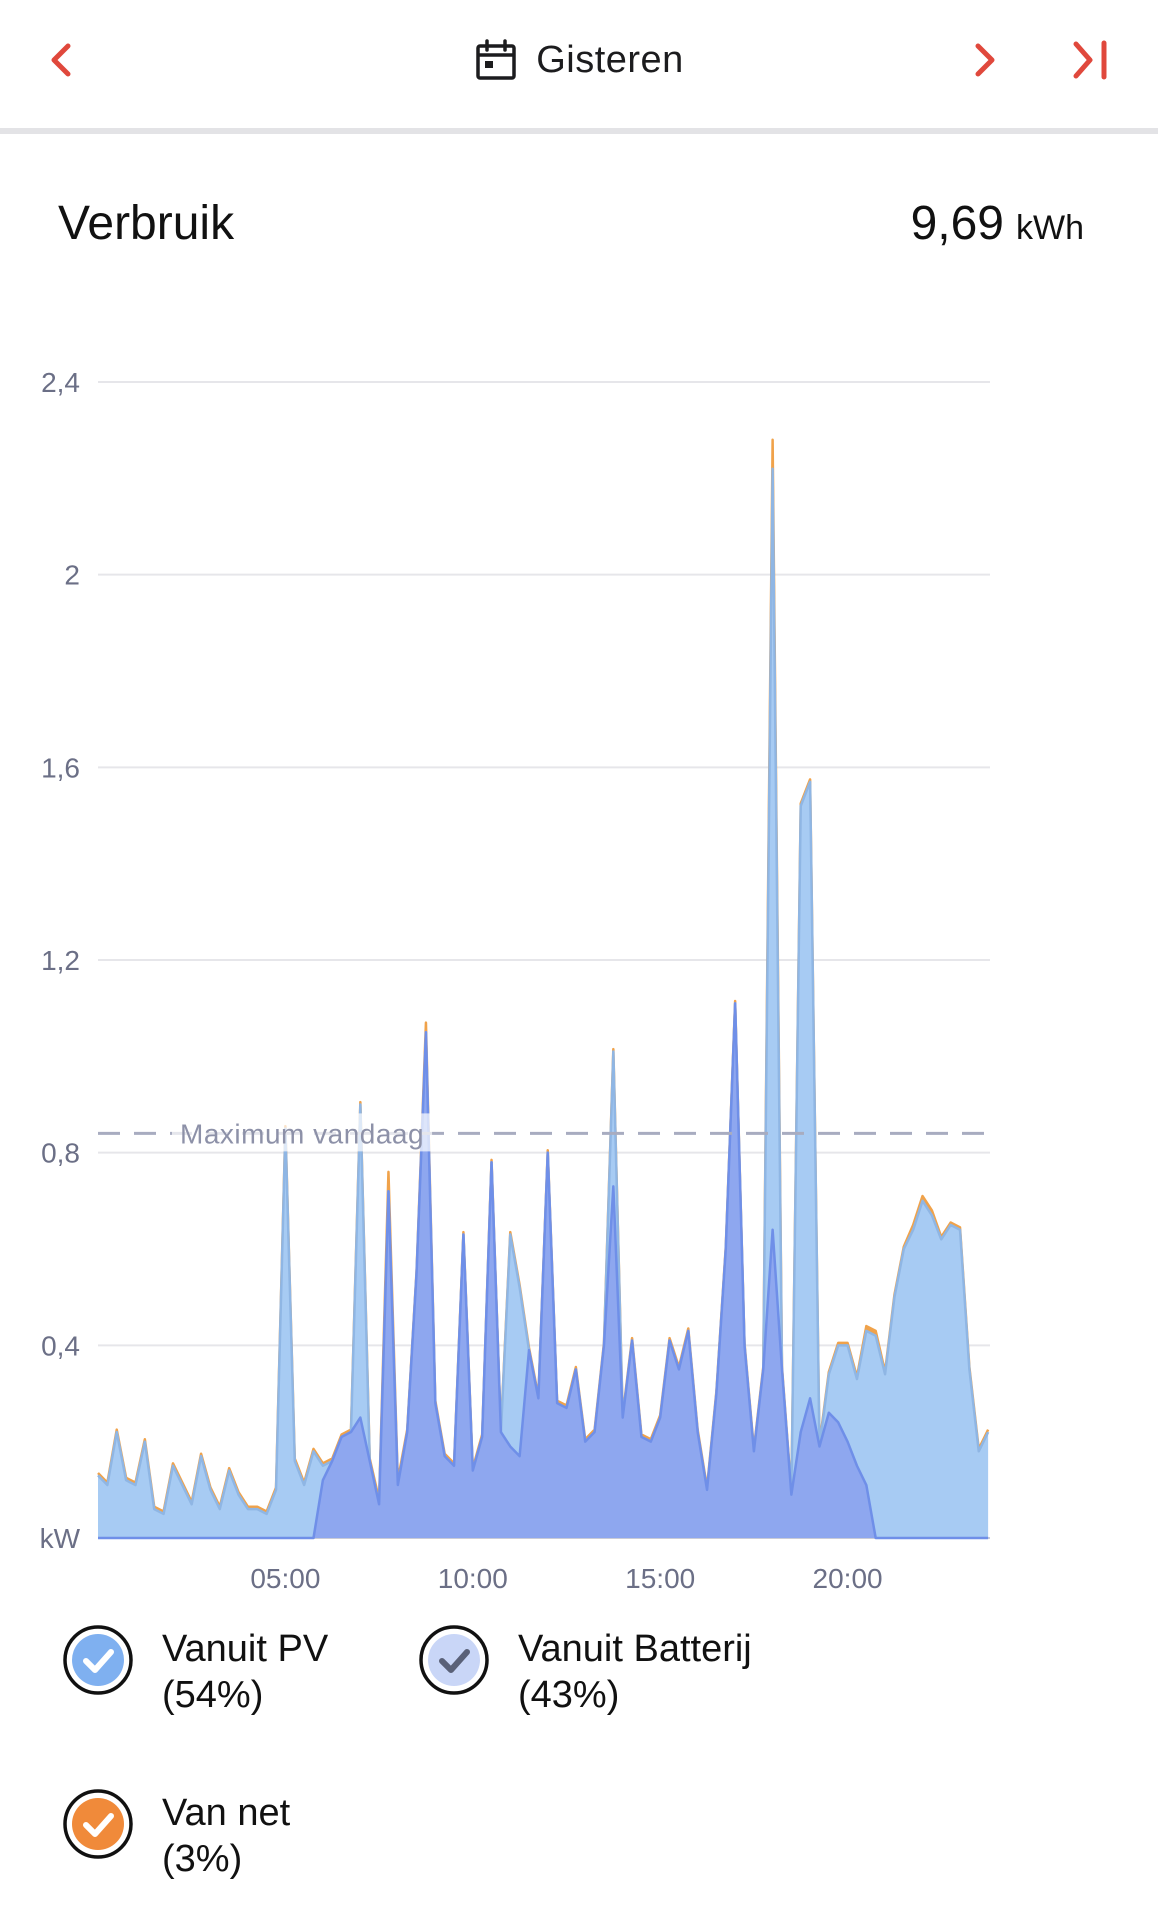 The image size is (1158, 1920). What do you see at coordinates (60, 960) in the screenshot?
I see `y-tick-label: 1,2` at bounding box center [60, 960].